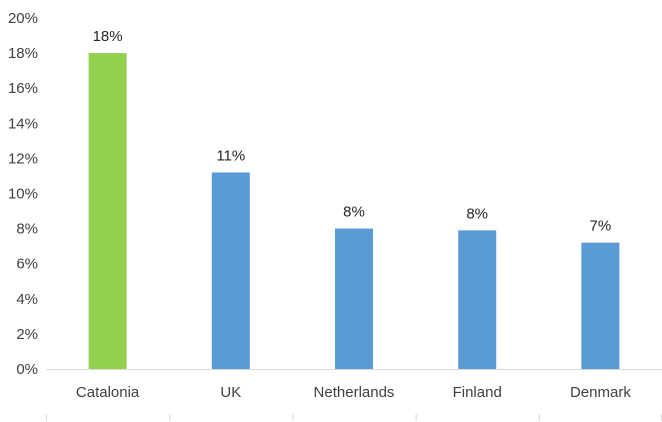 This screenshot has width=662, height=422. Describe the element at coordinates (23, 88) in the screenshot. I see `y-tick-label: 16%` at that location.